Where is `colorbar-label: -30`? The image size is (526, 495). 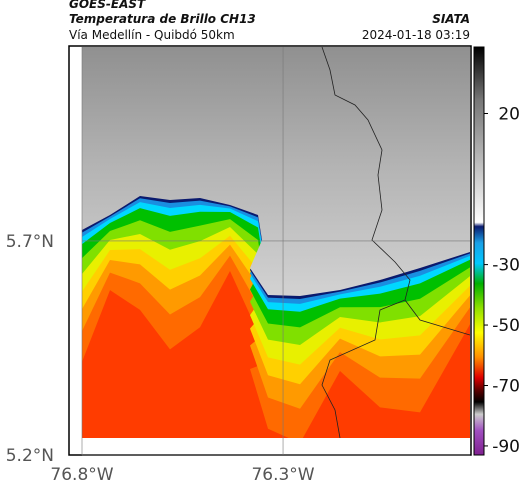 colorbar-label: -30 is located at coordinates (506, 266).